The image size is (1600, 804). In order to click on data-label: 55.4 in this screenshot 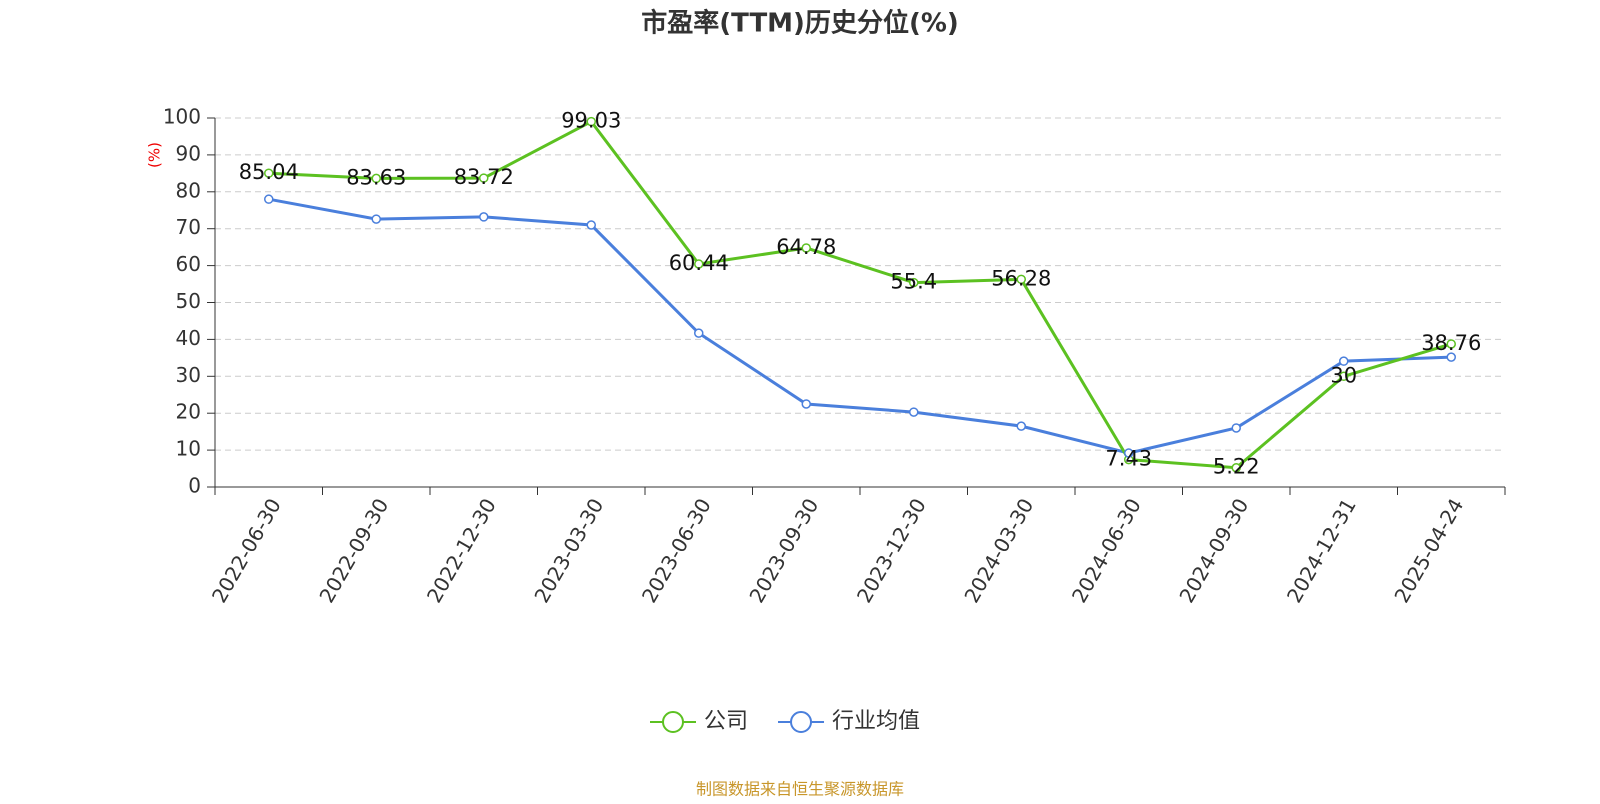, I will do `click(913, 282)`.